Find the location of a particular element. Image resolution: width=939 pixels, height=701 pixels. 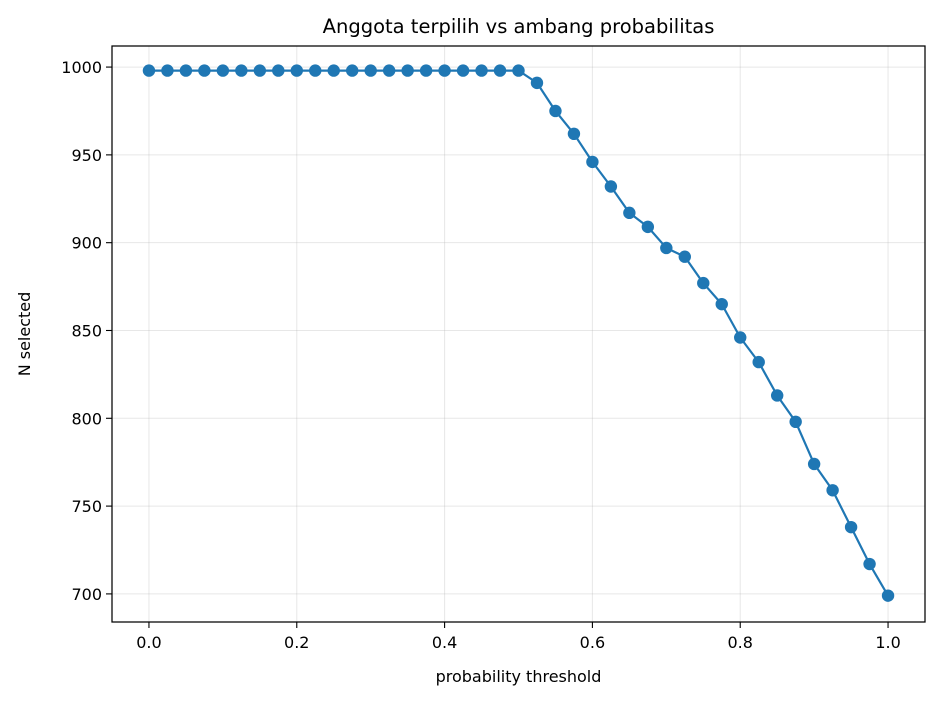

y-axis-title: N selected is located at coordinates (24, 334).